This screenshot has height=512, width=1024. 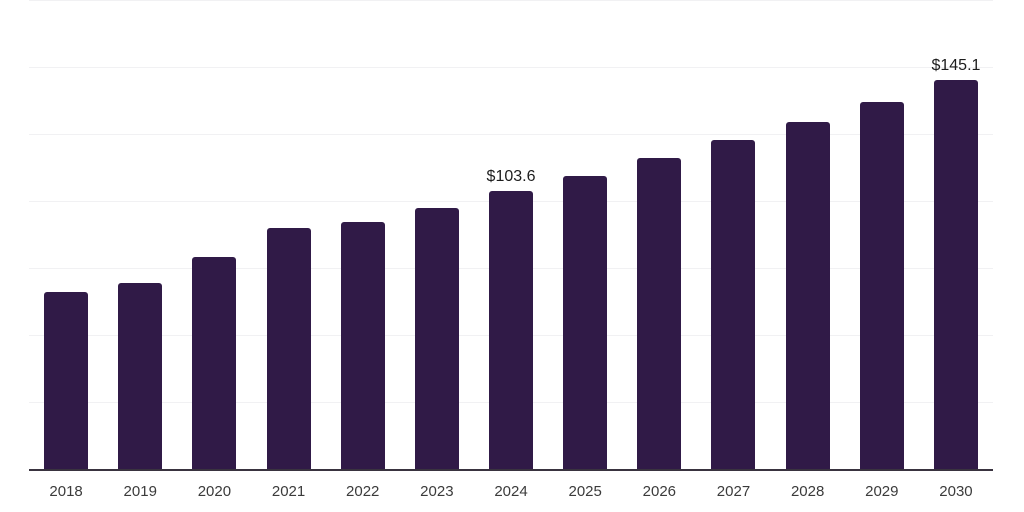 What do you see at coordinates (956, 491) in the screenshot?
I see `x-tick-label-2030: 2030` at bounding box center [956, 491].